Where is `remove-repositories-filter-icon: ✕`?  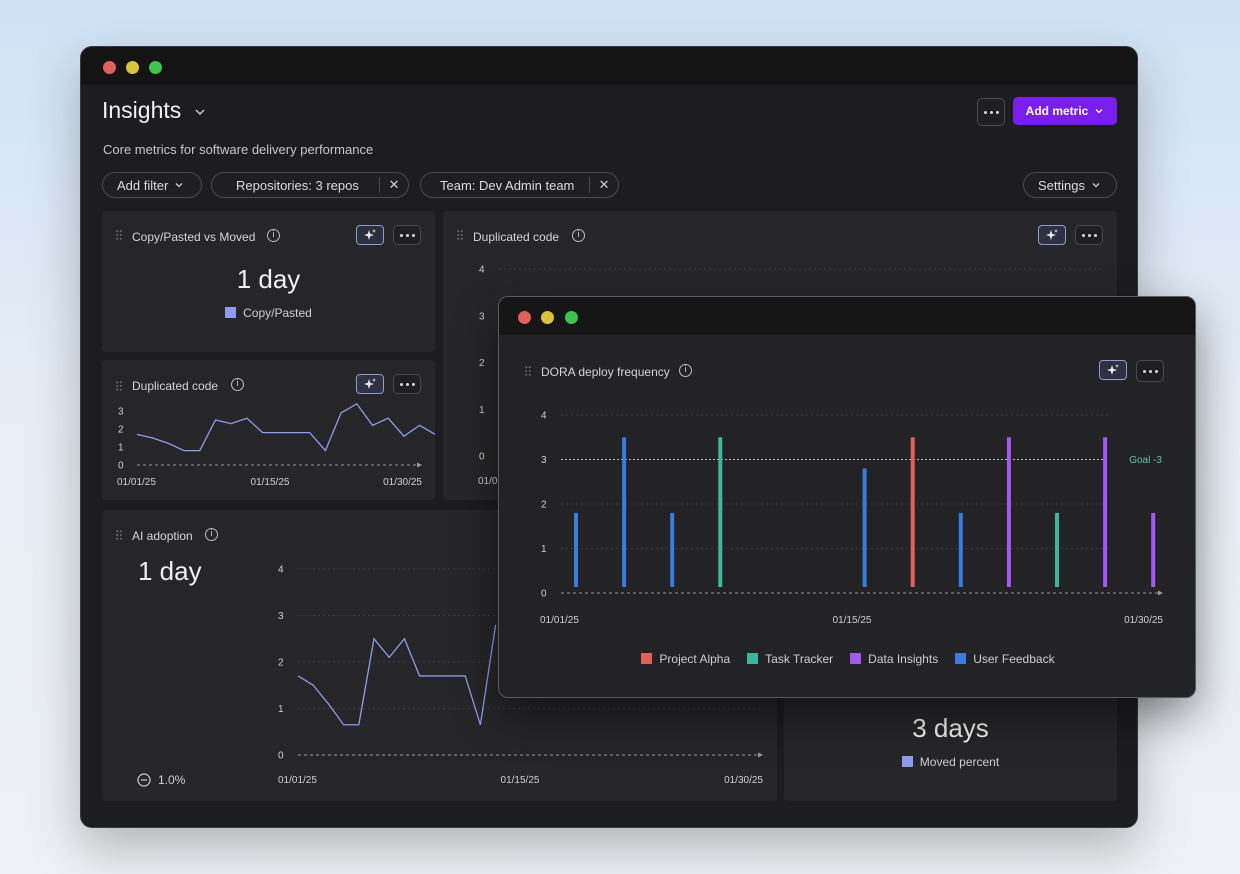
remove-repositories-filter-icon: ✕ is located at coordinates (394, 184).